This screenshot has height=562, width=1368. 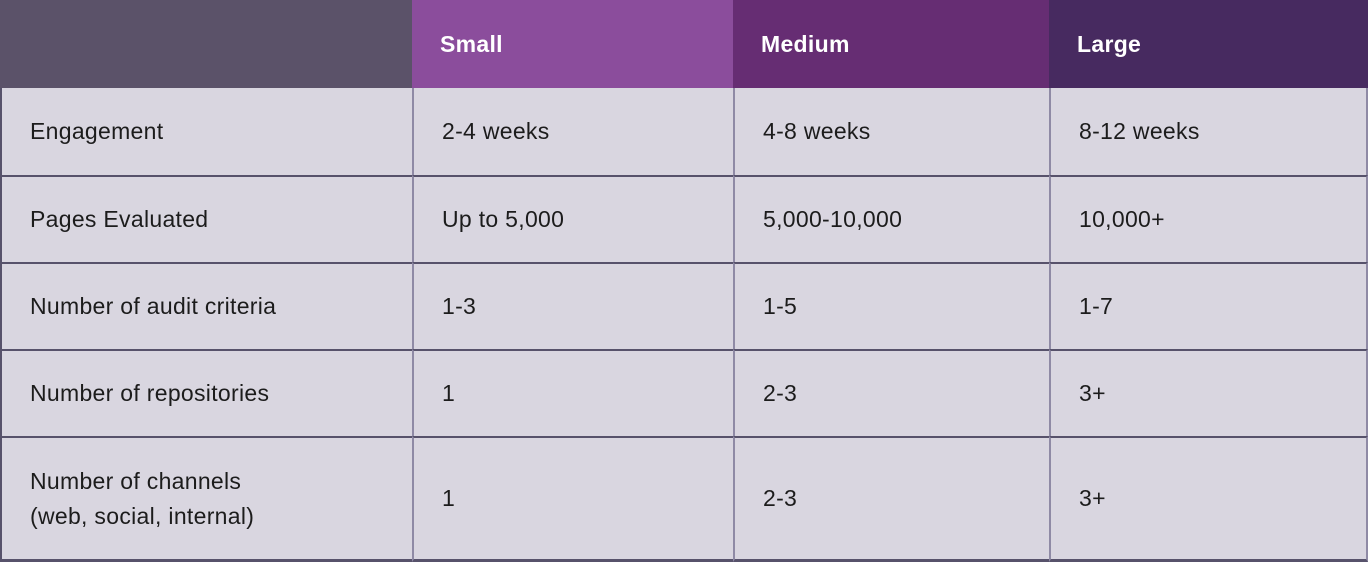 I want to click on table-row-label-engagement: Engagement, so click(x=206, y=131).